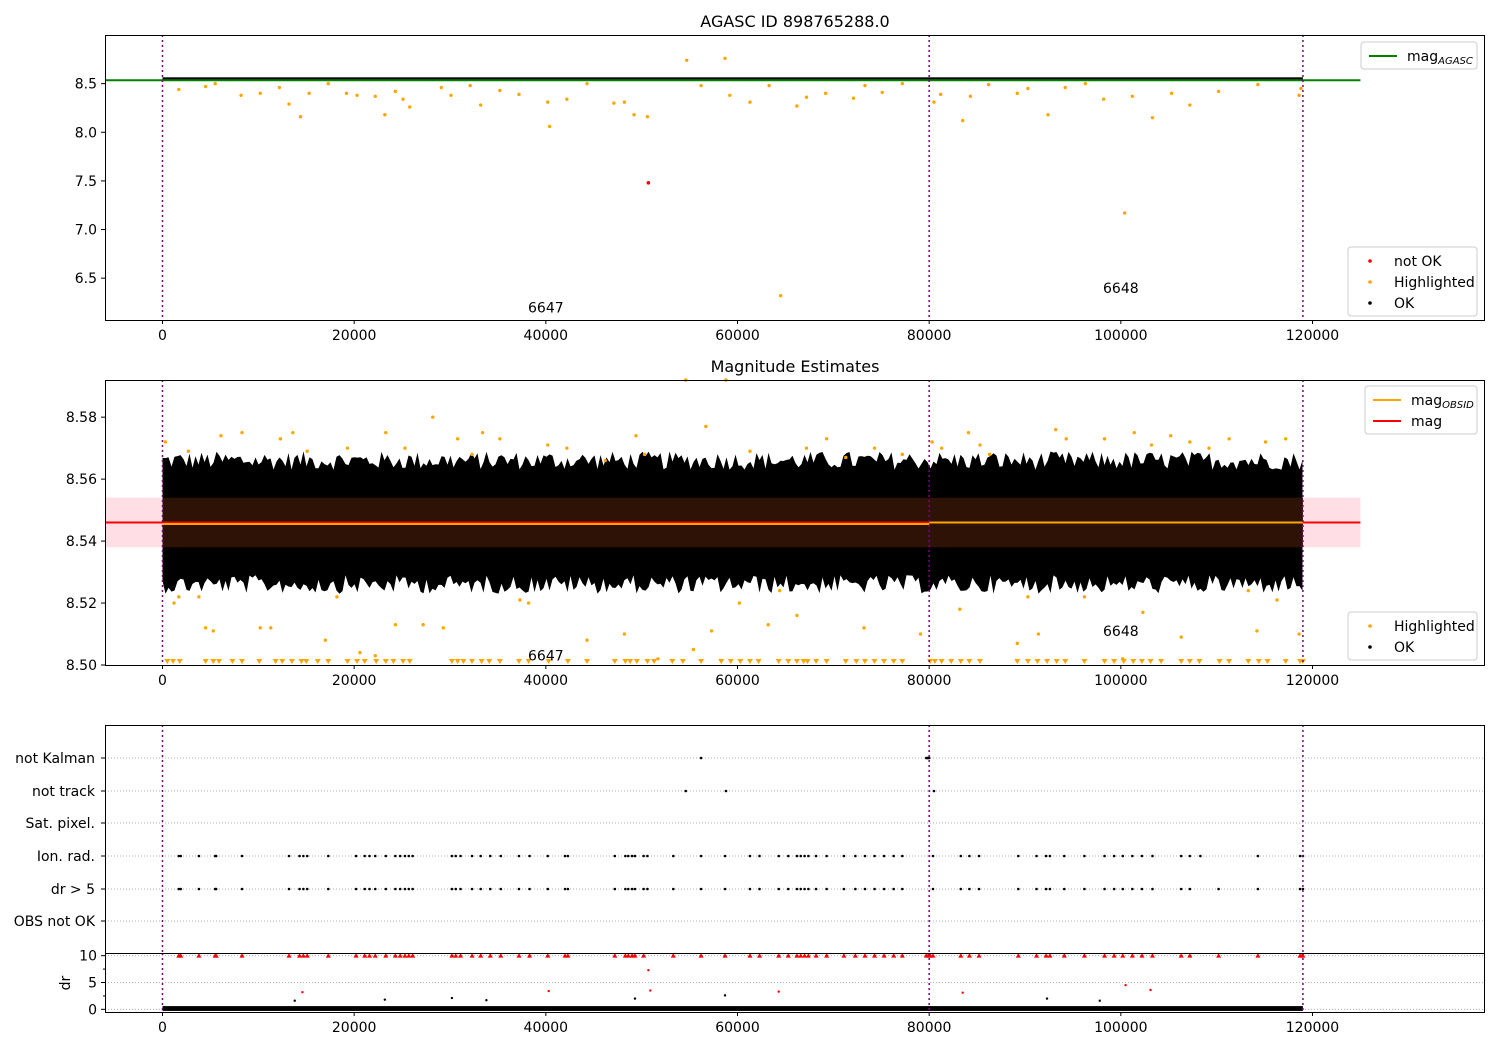 This screenshot has height=1050, width=1500. What do you see at coordinates (1458, 405) in the screenshot?
I see `panel-estimates-upper-legend-label-subscript: OBSID` at bounding box center [1458, 405].